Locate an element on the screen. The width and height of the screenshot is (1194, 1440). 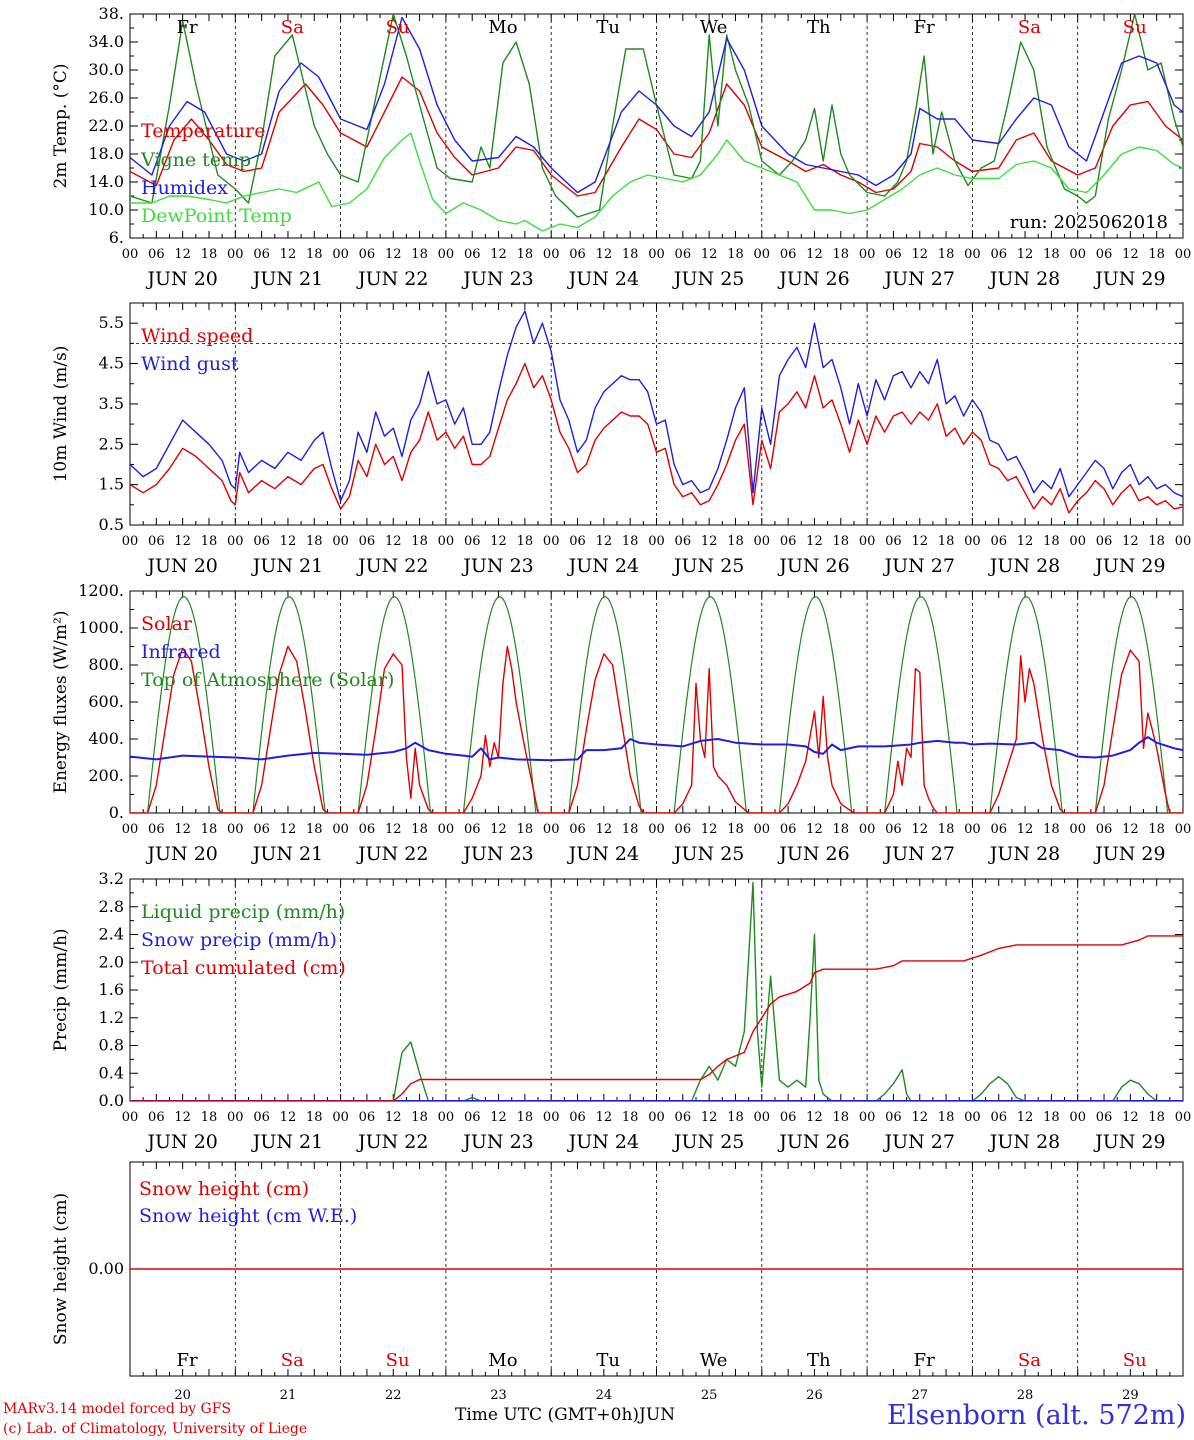
series-line-temperature is located at coordinates (656, 136).